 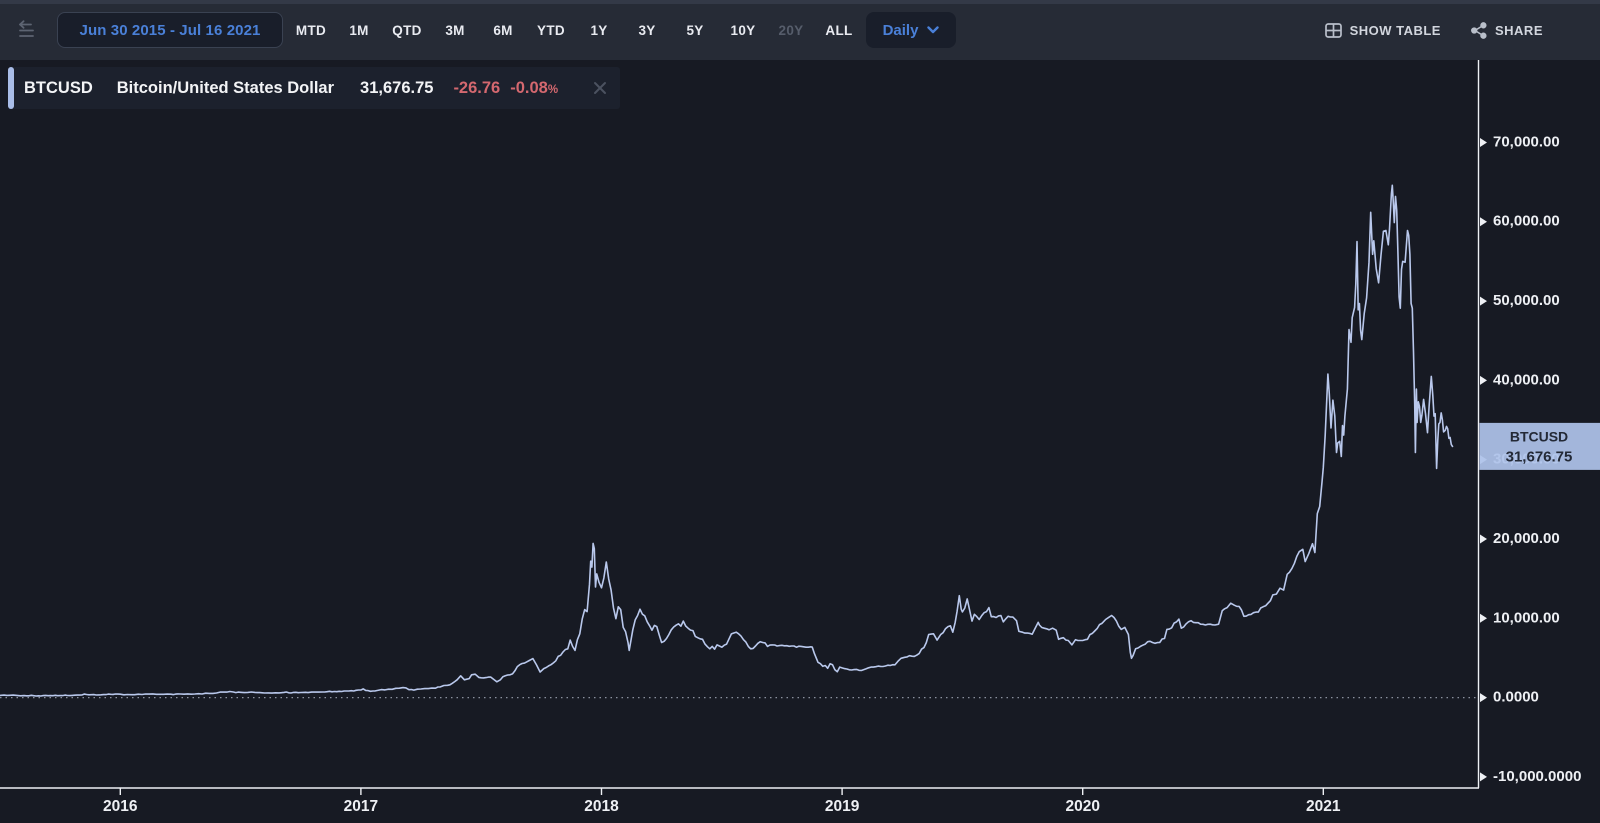 I want to click on collapse-panel-button, so click(x=27, y=30).